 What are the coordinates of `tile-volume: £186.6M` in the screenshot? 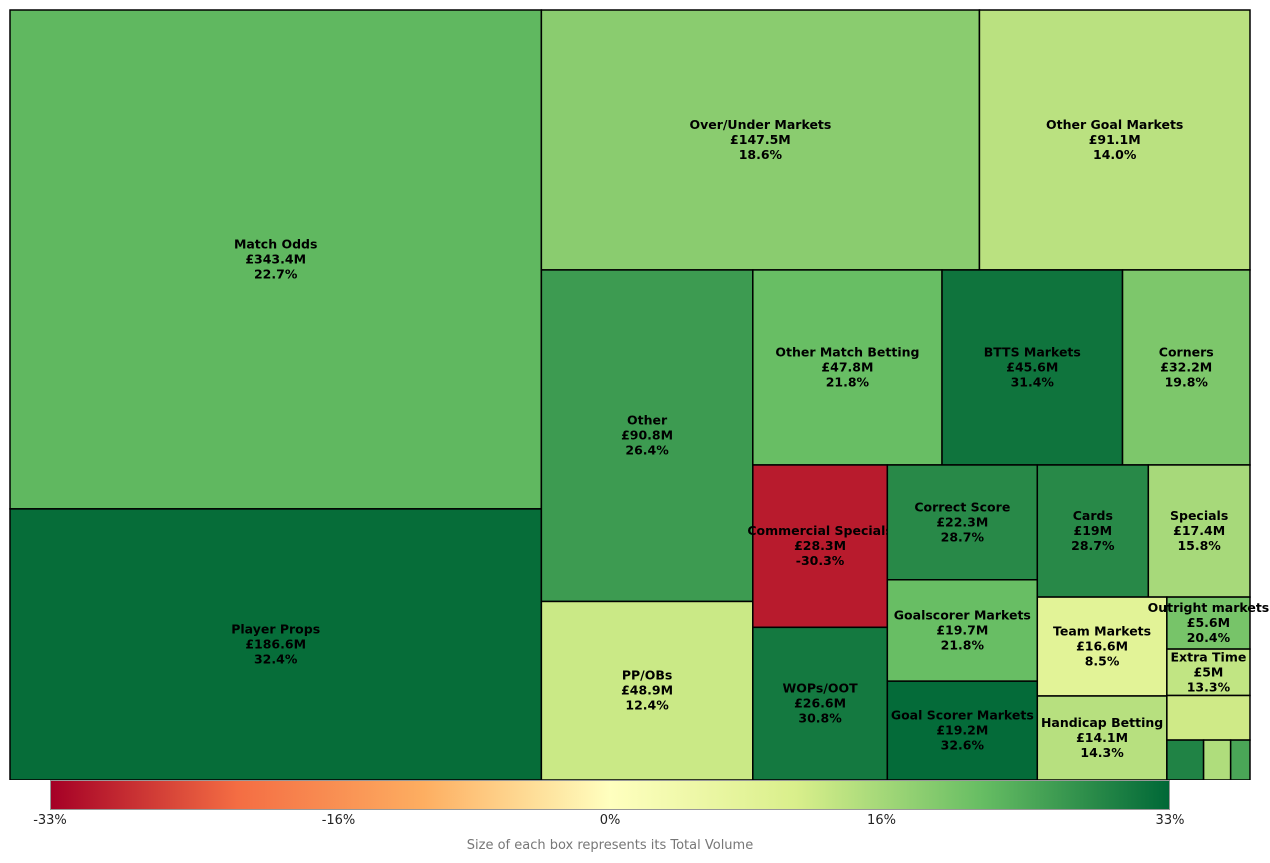 It's located at (275, 643).